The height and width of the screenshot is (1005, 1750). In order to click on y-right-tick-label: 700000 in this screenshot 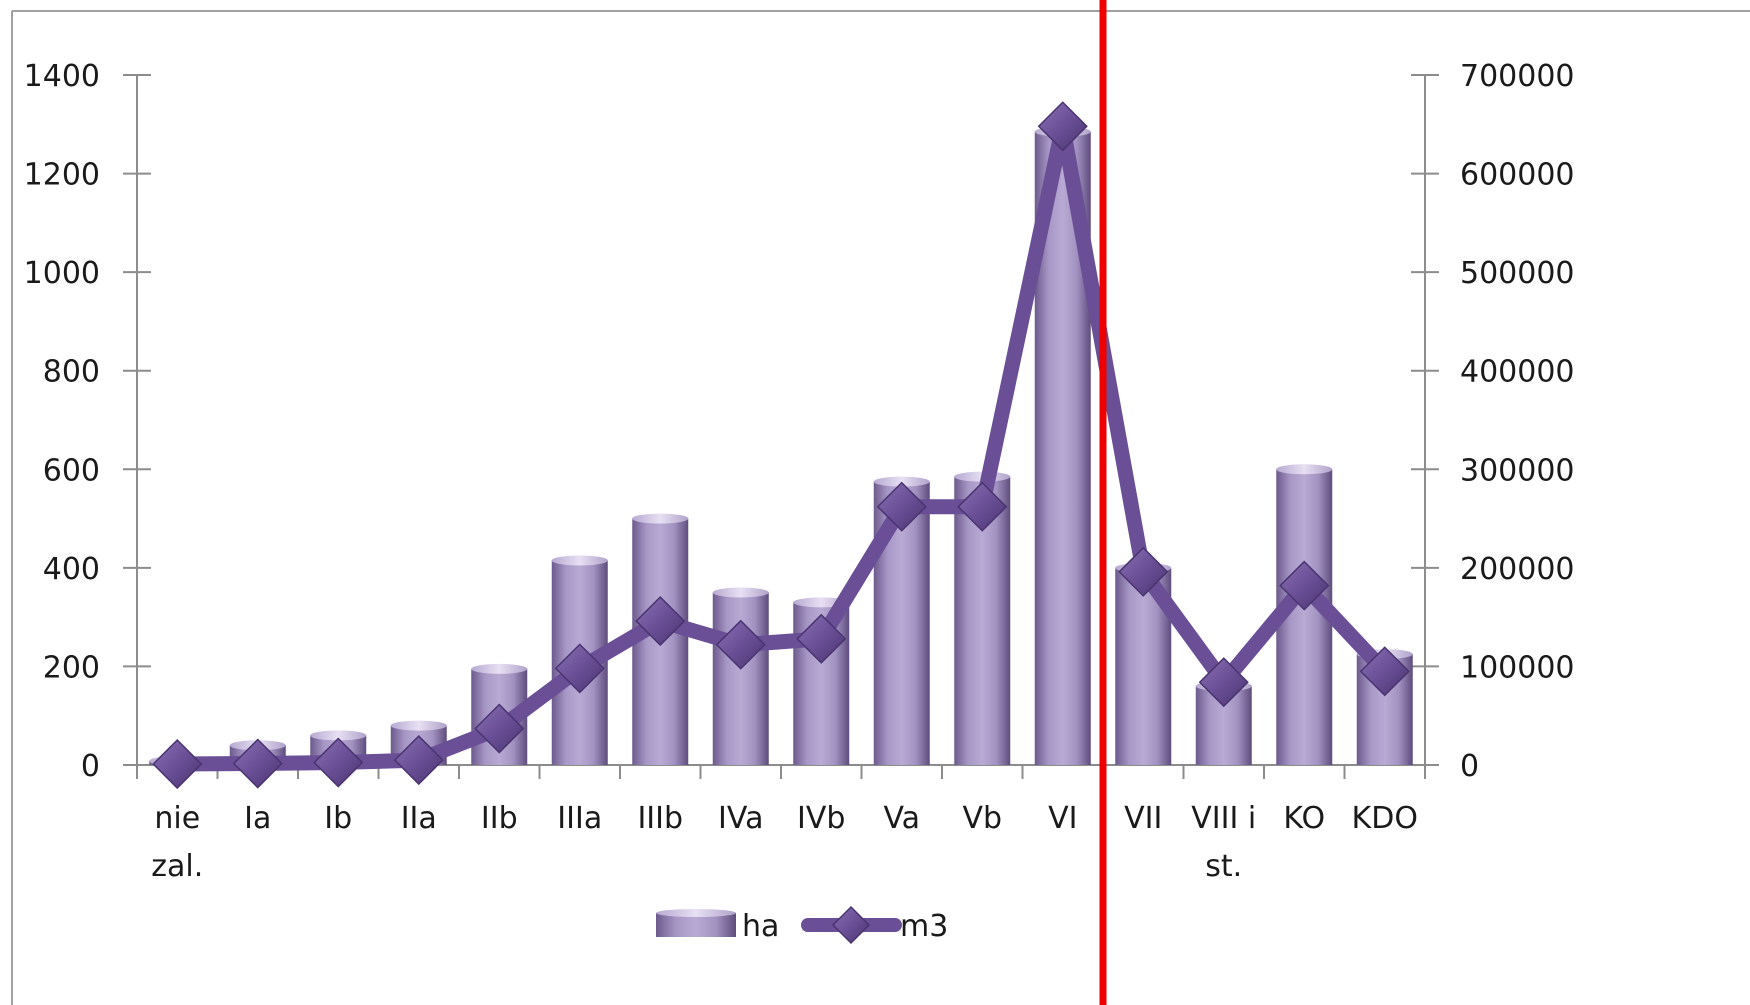, I will do `click(1517, 76)`.